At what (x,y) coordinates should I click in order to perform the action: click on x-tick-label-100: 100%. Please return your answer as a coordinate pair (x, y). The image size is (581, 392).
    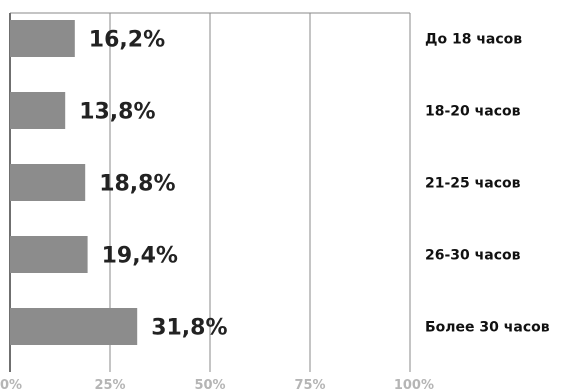
    Looking at the image, I should click on (414, 385).